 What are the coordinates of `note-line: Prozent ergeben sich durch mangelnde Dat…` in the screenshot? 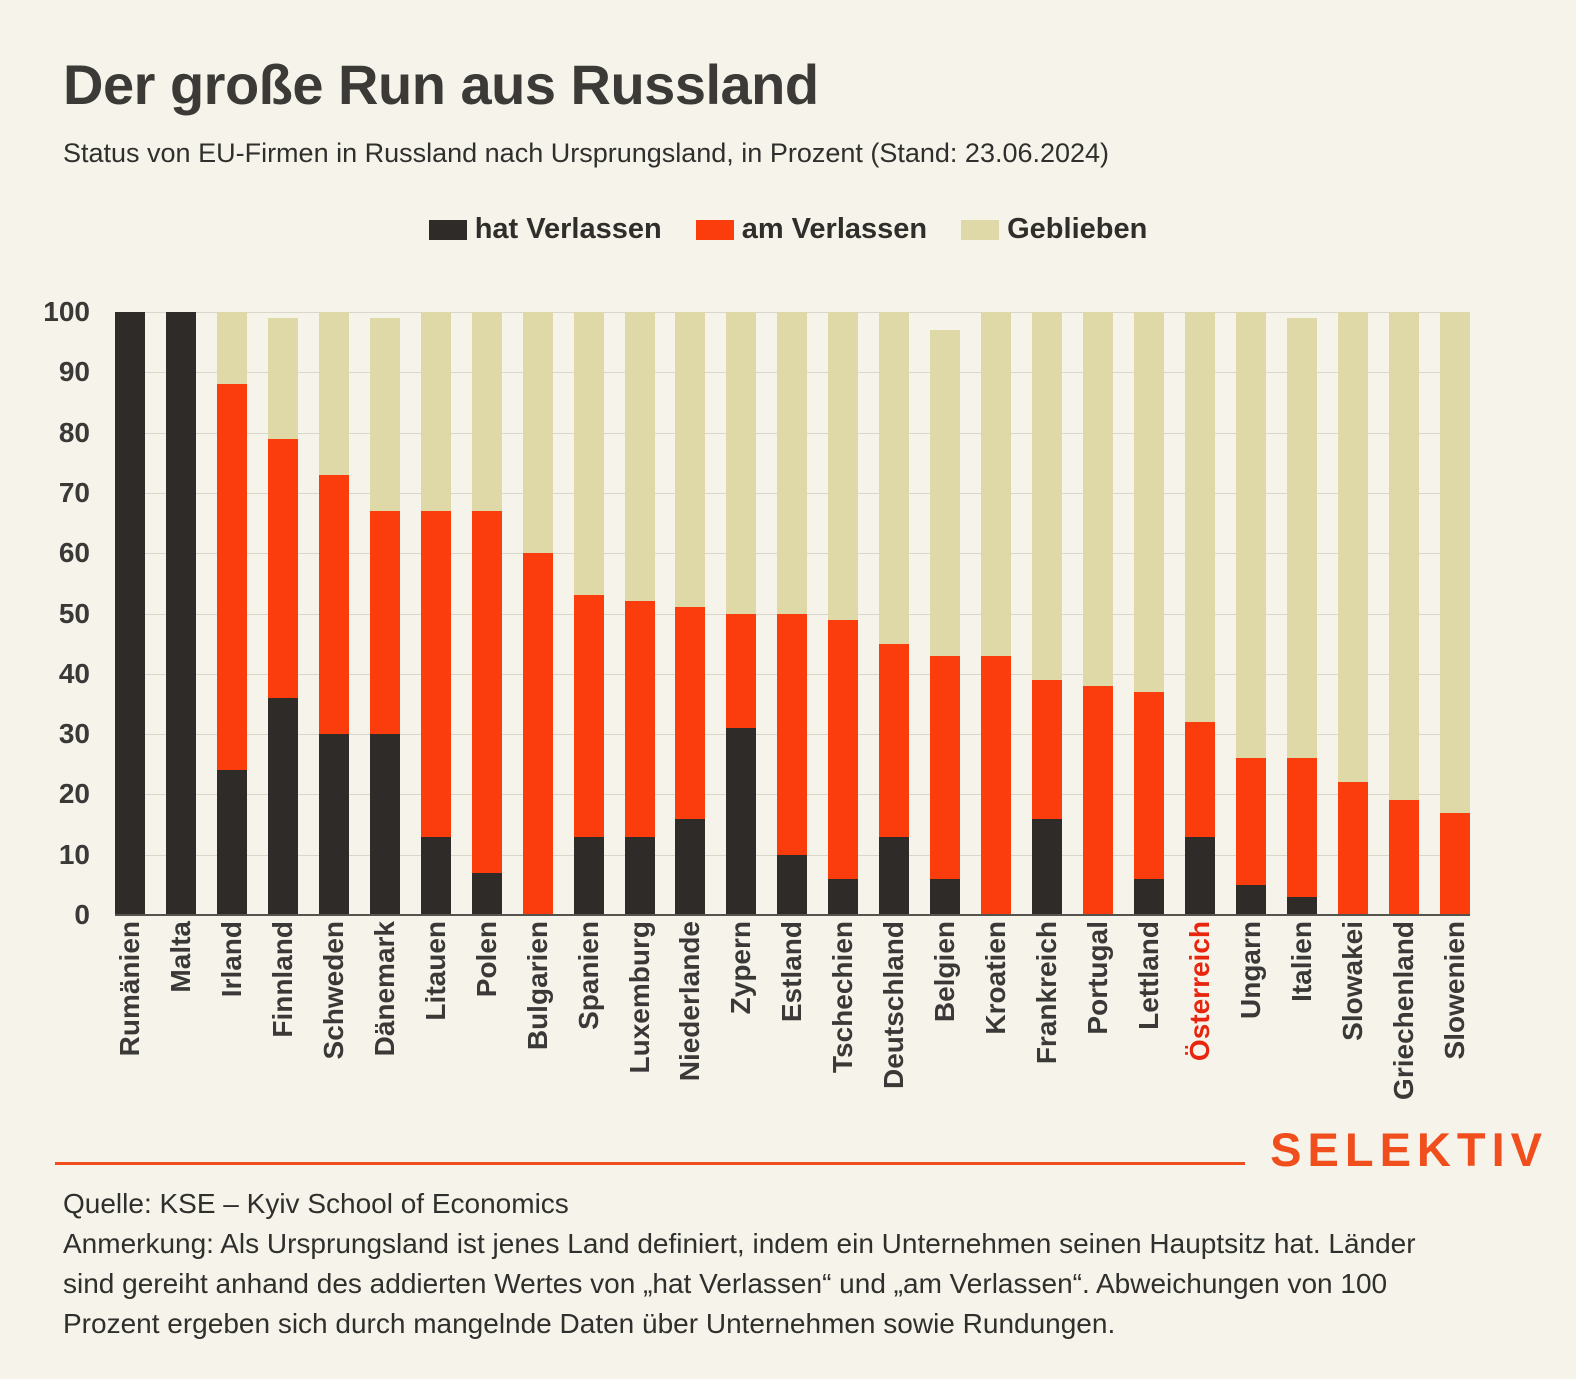 It's located at (589, 1323).